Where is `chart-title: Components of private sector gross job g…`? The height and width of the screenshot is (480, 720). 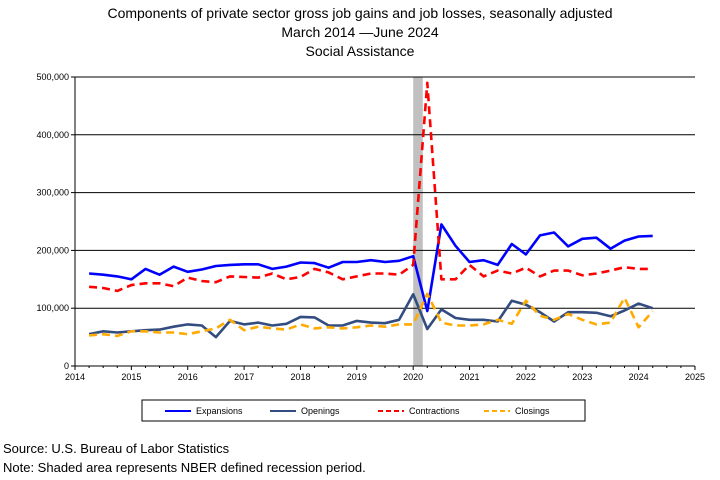
chart-title: Components of private sector gross job g… is located at coordinates (359, 13).